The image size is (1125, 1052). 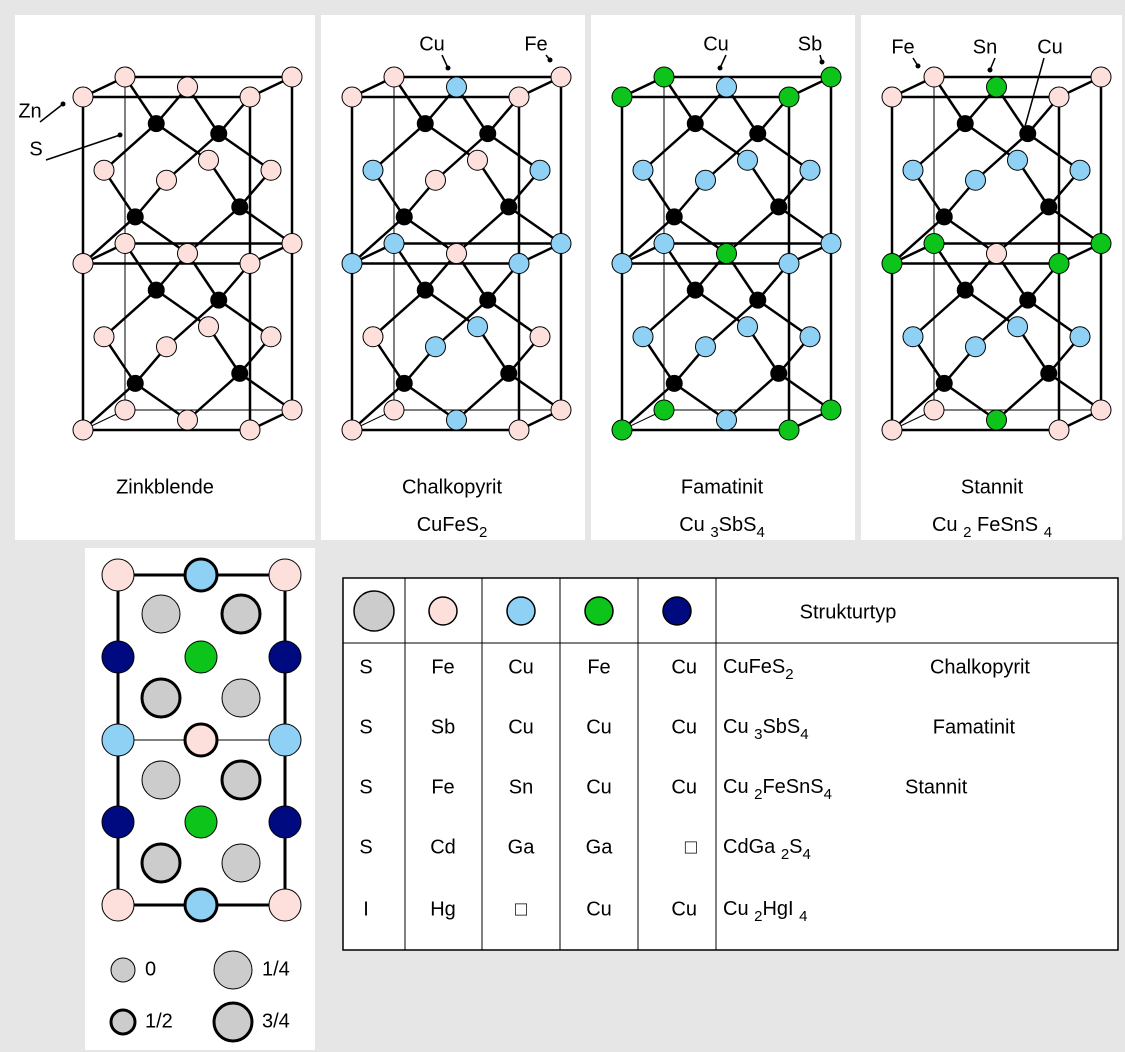 What do you see at coordinates (159, 1021) in the screenshot?
I see `legend-label: 1/2` at bounding box center [159, 1021].